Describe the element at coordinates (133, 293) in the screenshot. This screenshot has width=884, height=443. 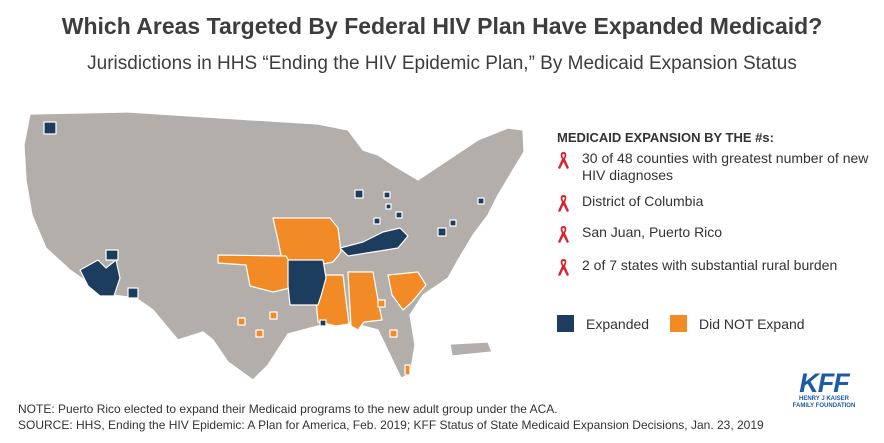
I see `county-maricopa-az` at that location.